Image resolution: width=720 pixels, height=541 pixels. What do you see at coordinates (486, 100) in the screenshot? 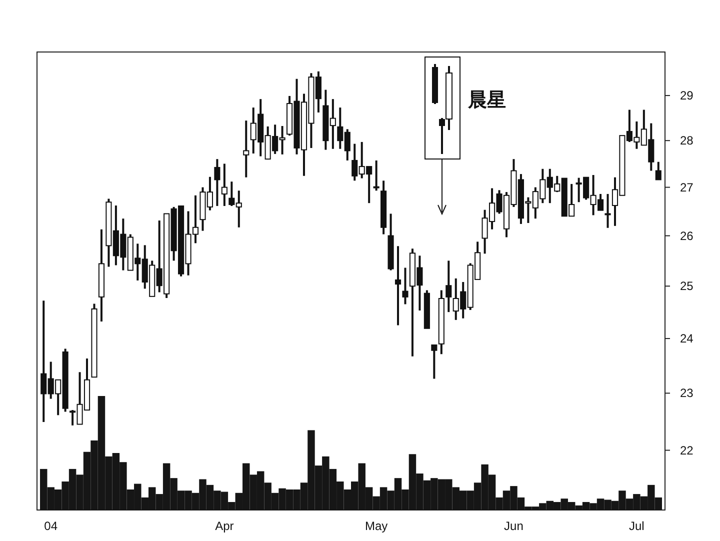
I see `annotation: 晨星` at bounding box center [486, 100].